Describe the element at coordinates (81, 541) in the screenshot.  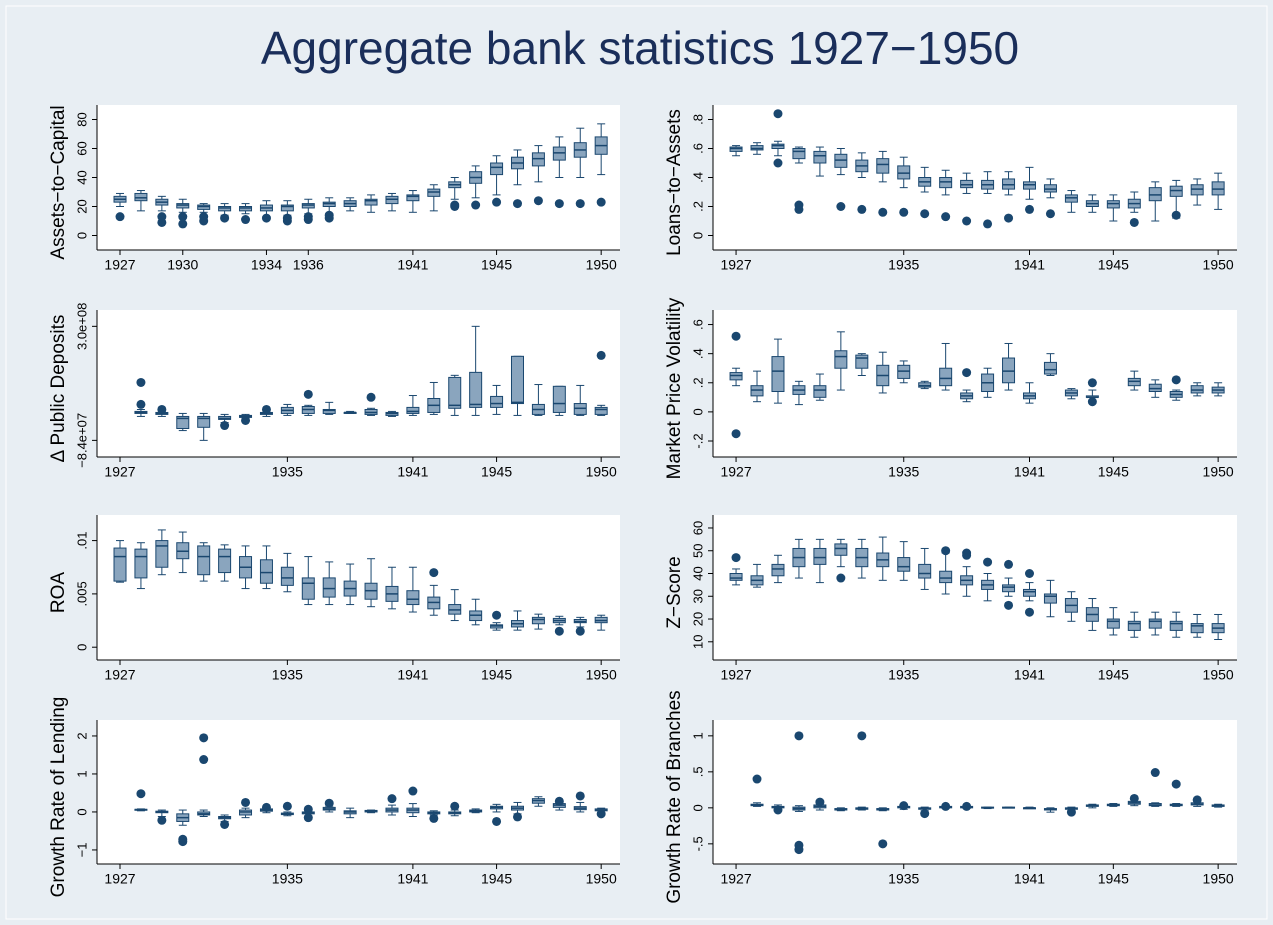
I see `y-tick-label: .01` at that location.